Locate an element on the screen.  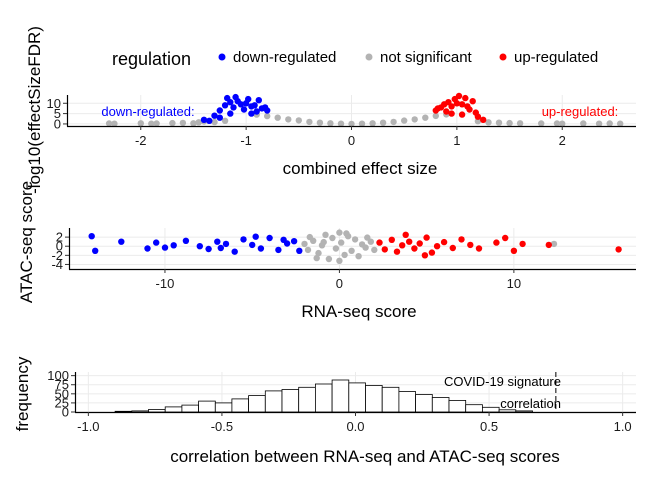
histogram-xtick-label: -0.5 is located at coordinates (222, 426).